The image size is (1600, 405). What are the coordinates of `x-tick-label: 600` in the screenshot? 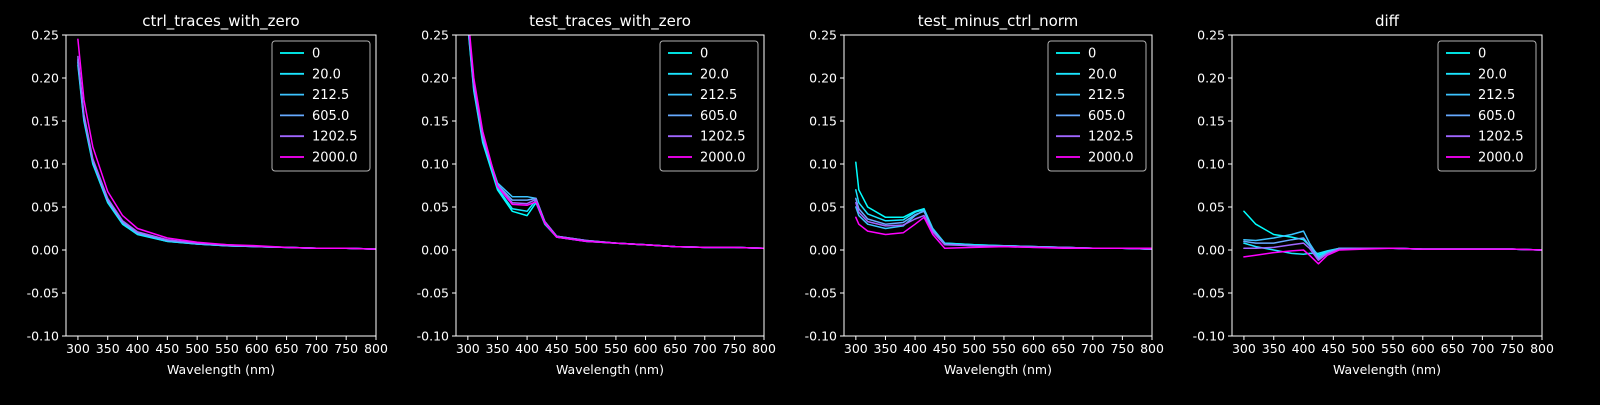 It's located at (646, 348).